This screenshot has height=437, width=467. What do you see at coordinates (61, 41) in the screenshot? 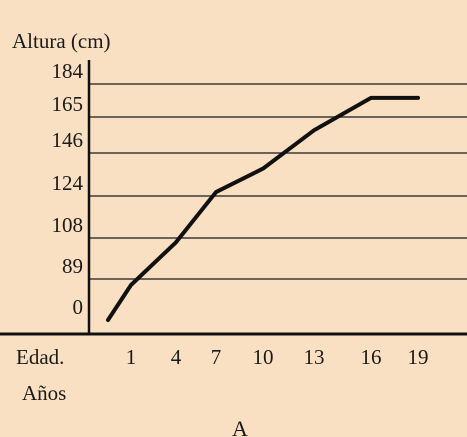
I see `y-axis-label: Altura (cm)` at bounding box center [61, 41].